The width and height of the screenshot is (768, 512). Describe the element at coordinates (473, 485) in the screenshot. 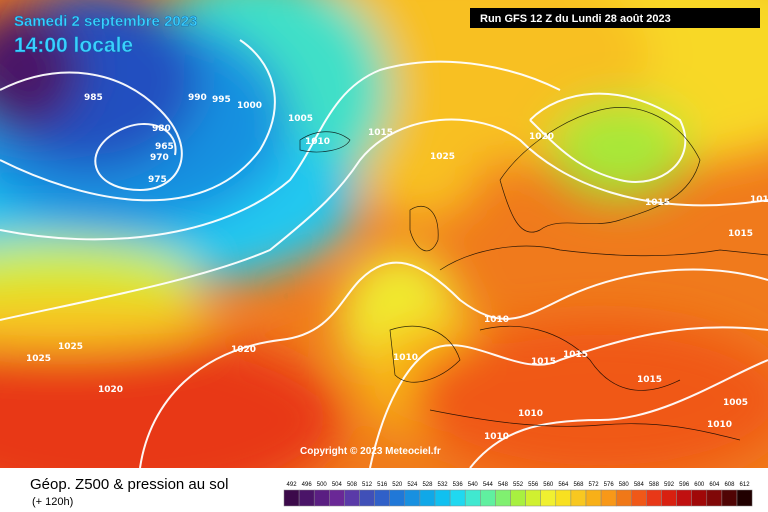

I see `scale-label: 540` at that location.